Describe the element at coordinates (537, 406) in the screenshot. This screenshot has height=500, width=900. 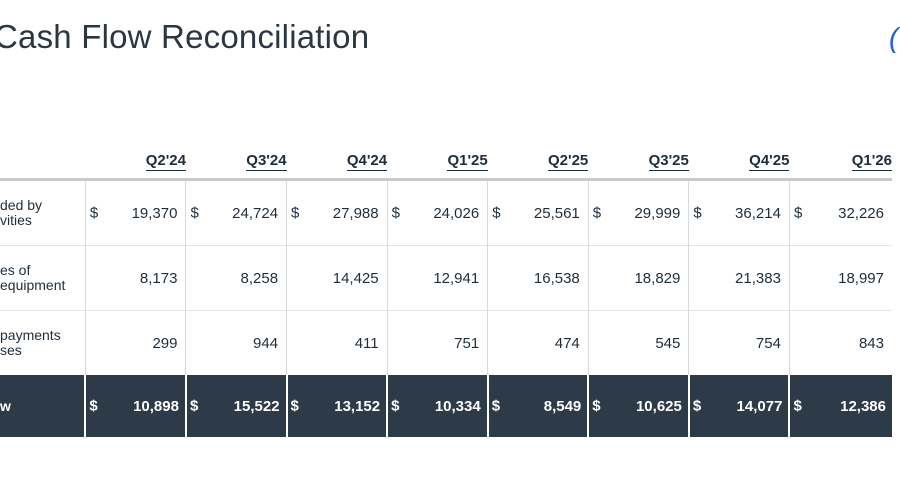
I see `table-cell: $8,549` at that location.